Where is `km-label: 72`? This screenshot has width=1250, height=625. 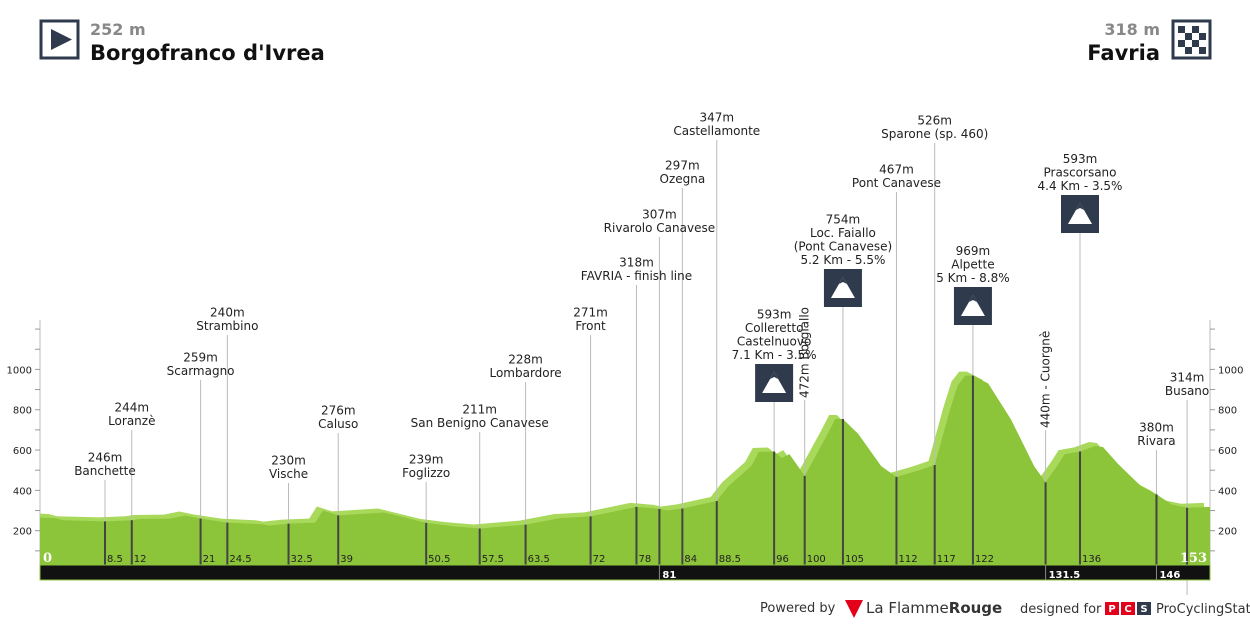
km-label: 72 is located at coordinates (599, 559).